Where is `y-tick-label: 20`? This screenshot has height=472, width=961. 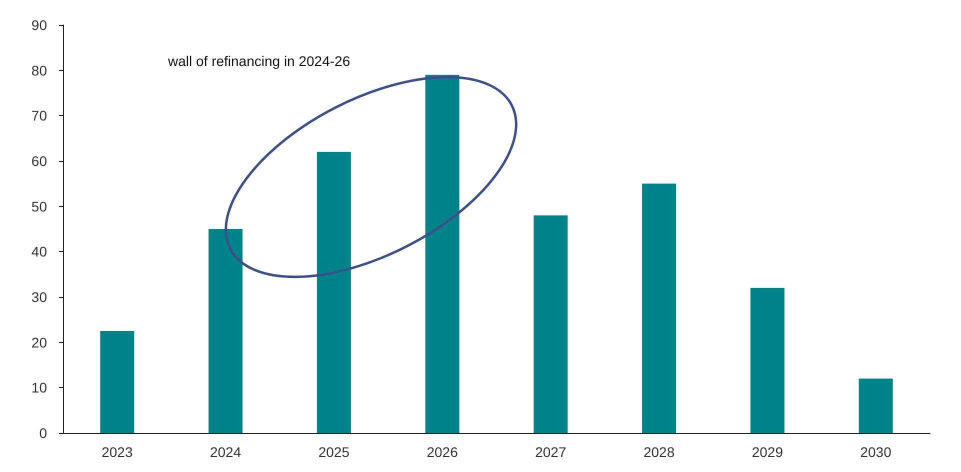 y-tick-label: 20 is located at coordinates (39, 342).